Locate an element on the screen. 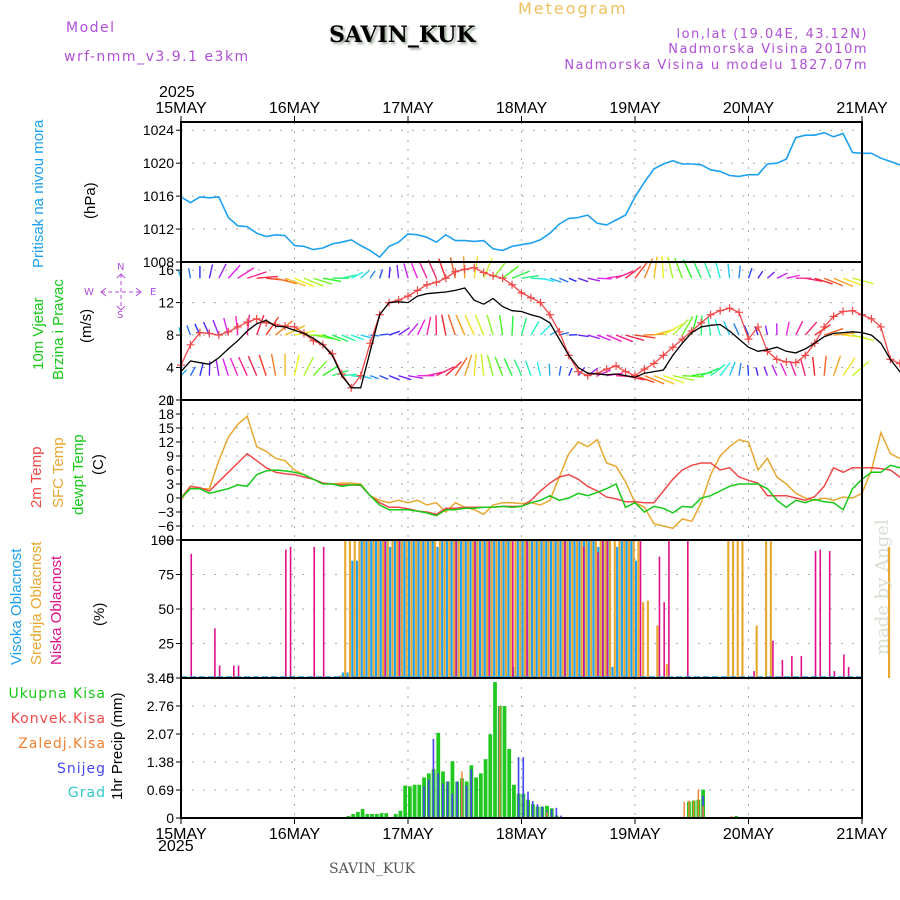  compass-s: S is located at coordinates (120, 315).